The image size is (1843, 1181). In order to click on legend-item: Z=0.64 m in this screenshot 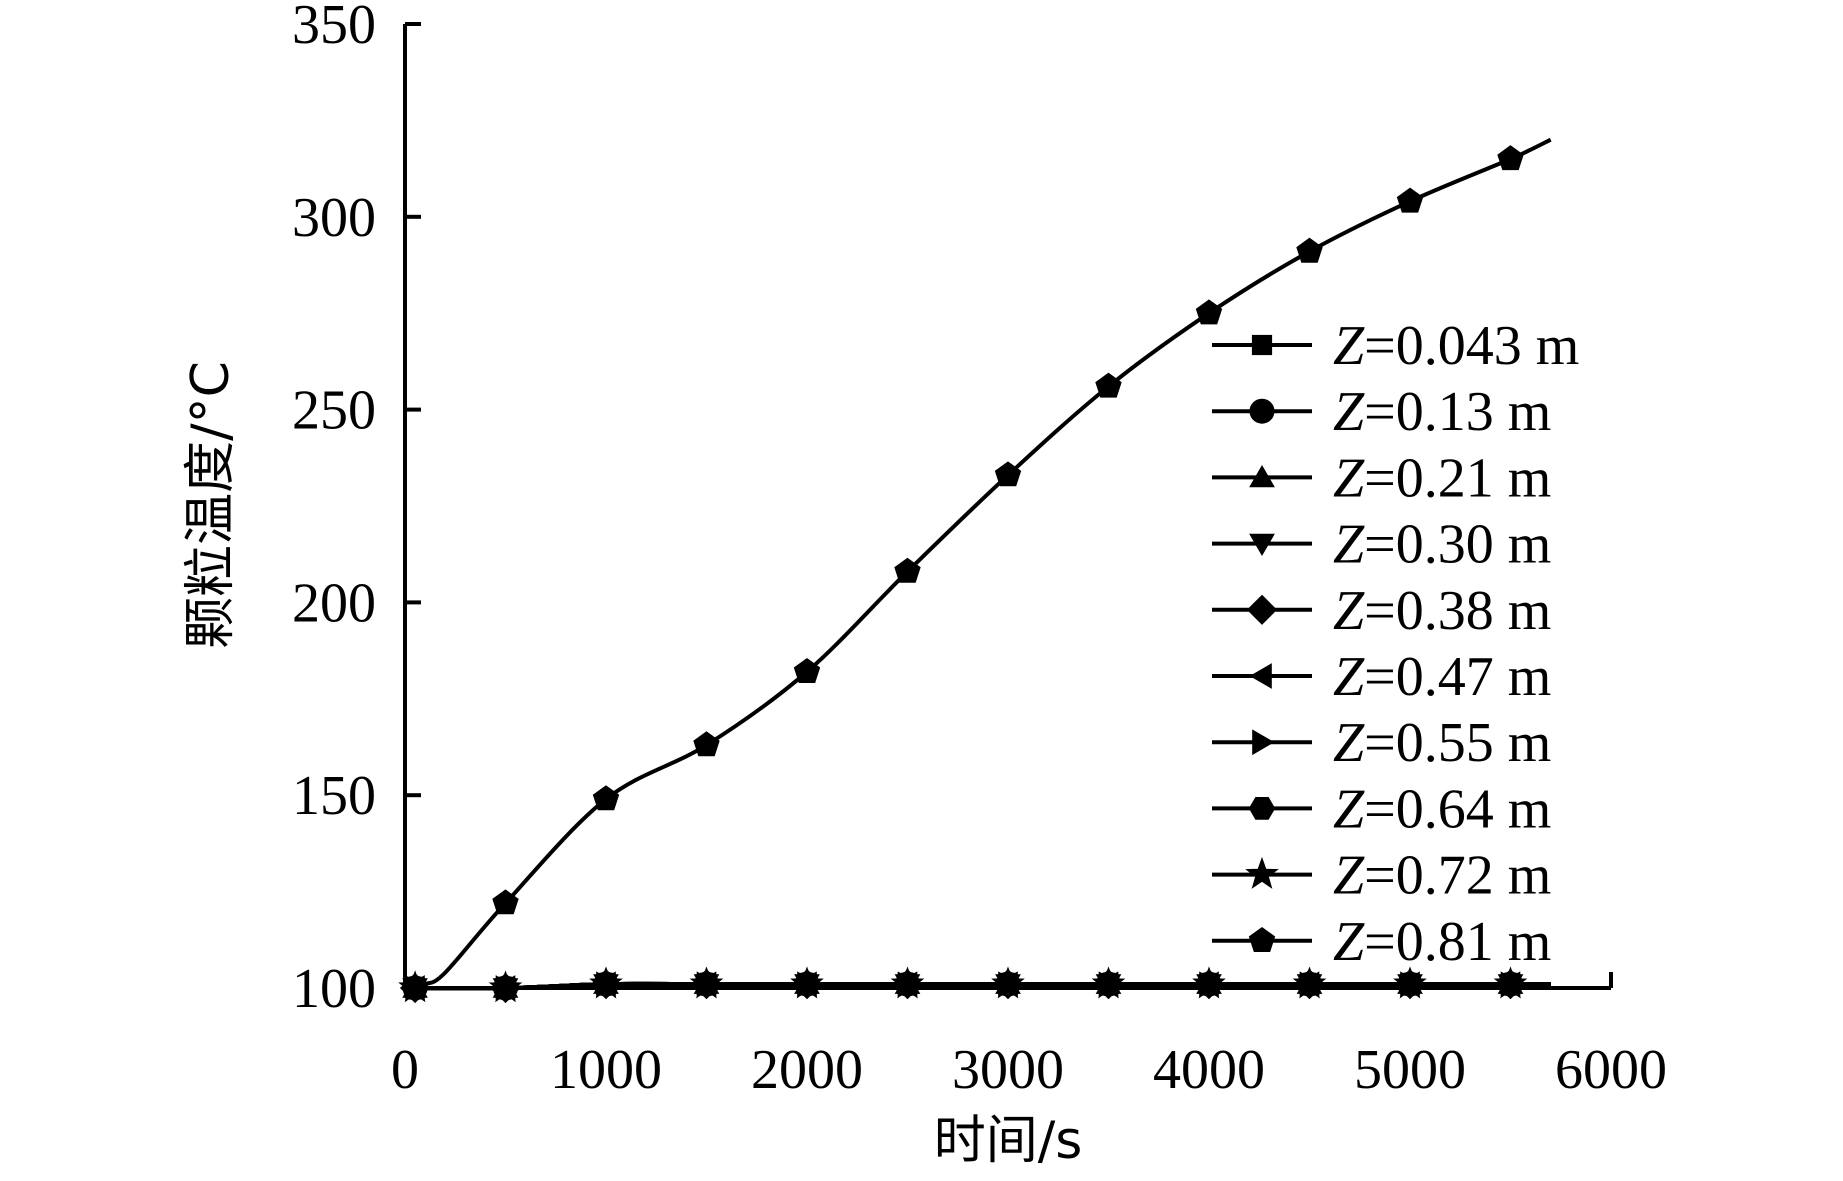, I will do `click(1381, 809)`.